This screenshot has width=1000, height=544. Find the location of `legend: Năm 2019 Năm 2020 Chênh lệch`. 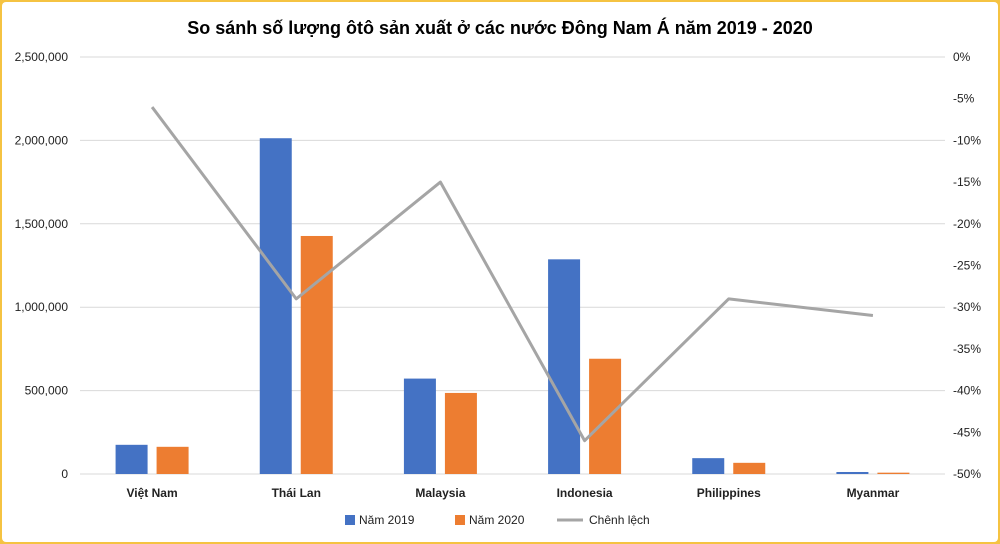

legend: Năm 2019 Năm 2020 Chênh lệch is located at coordinates (497, 520).